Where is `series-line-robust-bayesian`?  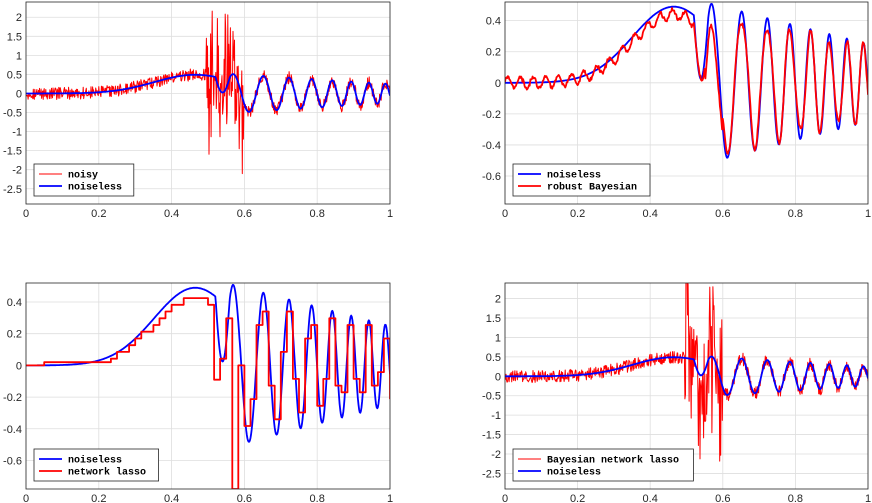 series-line-robust-bayesian is located at coordinates (686, 81).